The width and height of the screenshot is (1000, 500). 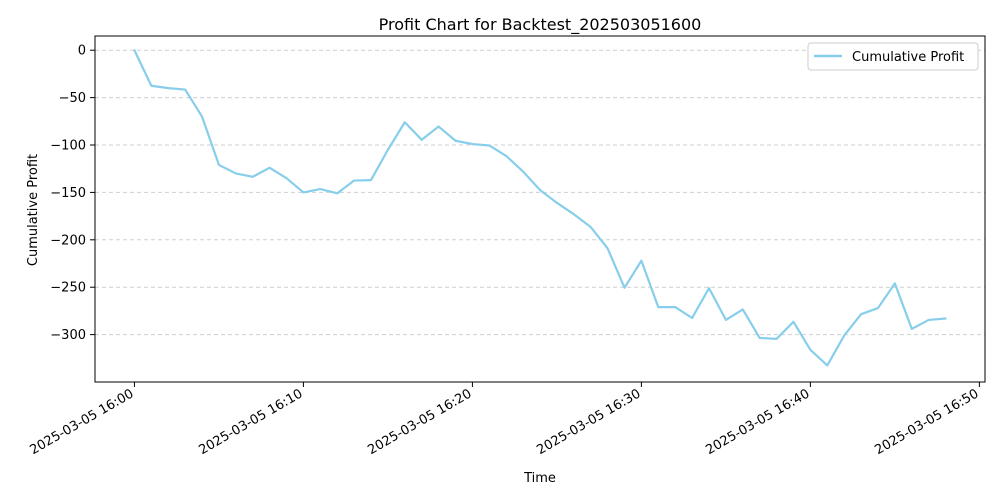 I want to click on y-tick-label: −200, so click(x=68, y=240).